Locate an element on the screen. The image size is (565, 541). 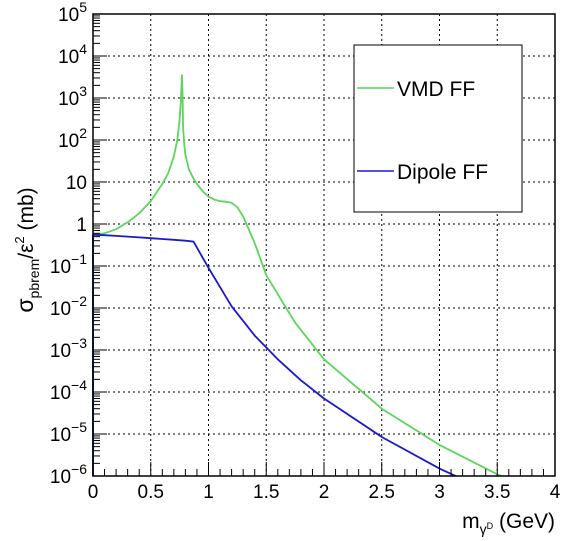
y-tick-label: 10⁻³ is located at coordinates (68, 348).